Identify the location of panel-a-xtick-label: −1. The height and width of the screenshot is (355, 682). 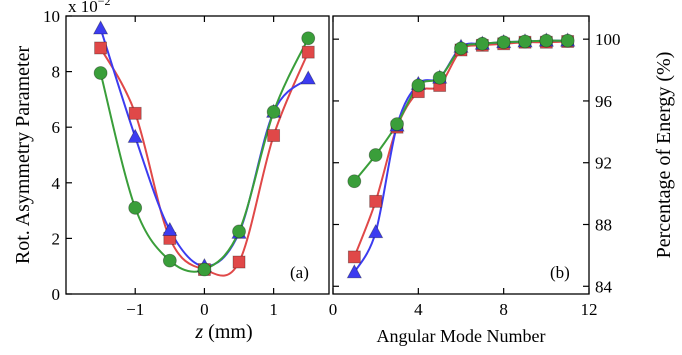
(135, 309).